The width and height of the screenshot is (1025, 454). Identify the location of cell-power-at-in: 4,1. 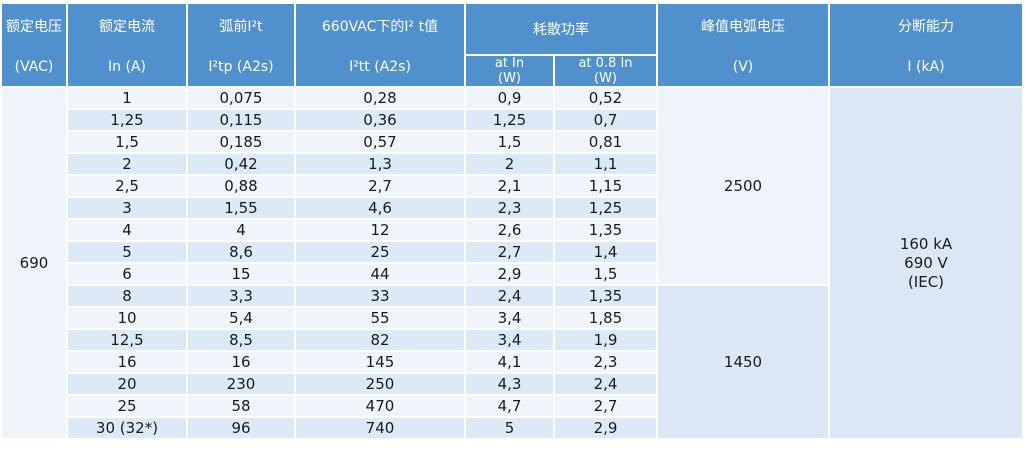
(509, 362).